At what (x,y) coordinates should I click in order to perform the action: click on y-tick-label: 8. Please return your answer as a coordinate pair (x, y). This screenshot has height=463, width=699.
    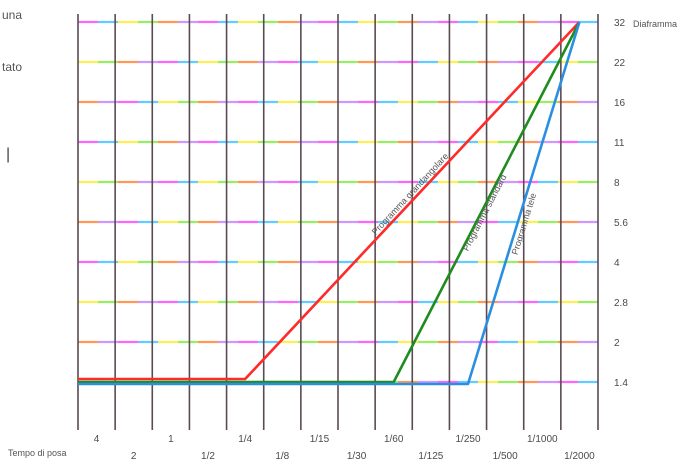
    Looking at the image, I should click on (617, 183).